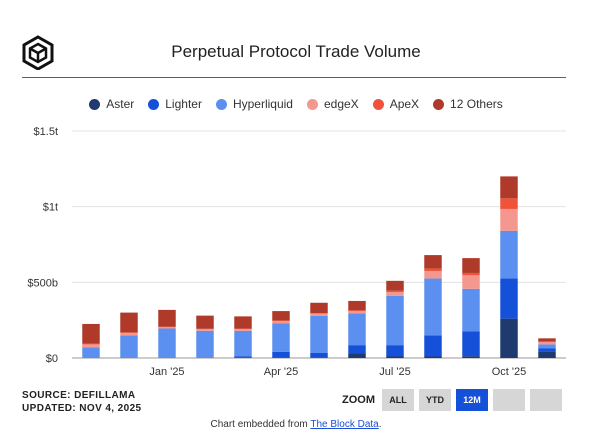  Describe the element at coordinates (52, 359) in the screenshot. I see `y-tick-label: $0` at that location.